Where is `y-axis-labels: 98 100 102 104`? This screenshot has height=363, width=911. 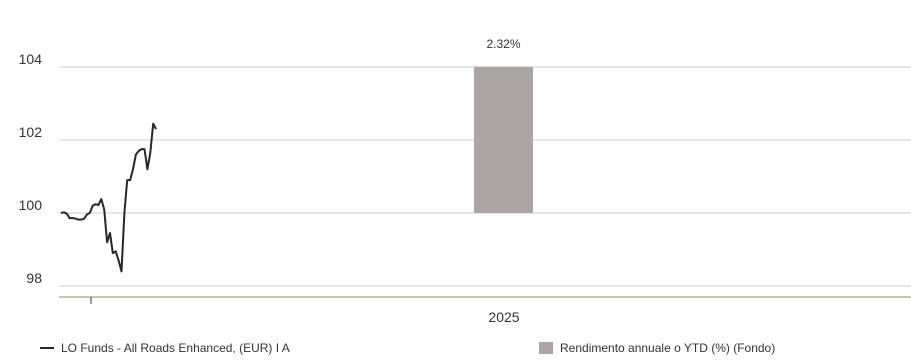 y-axis-labels: 98 100 102 104 is located at coordinates (31, 168).